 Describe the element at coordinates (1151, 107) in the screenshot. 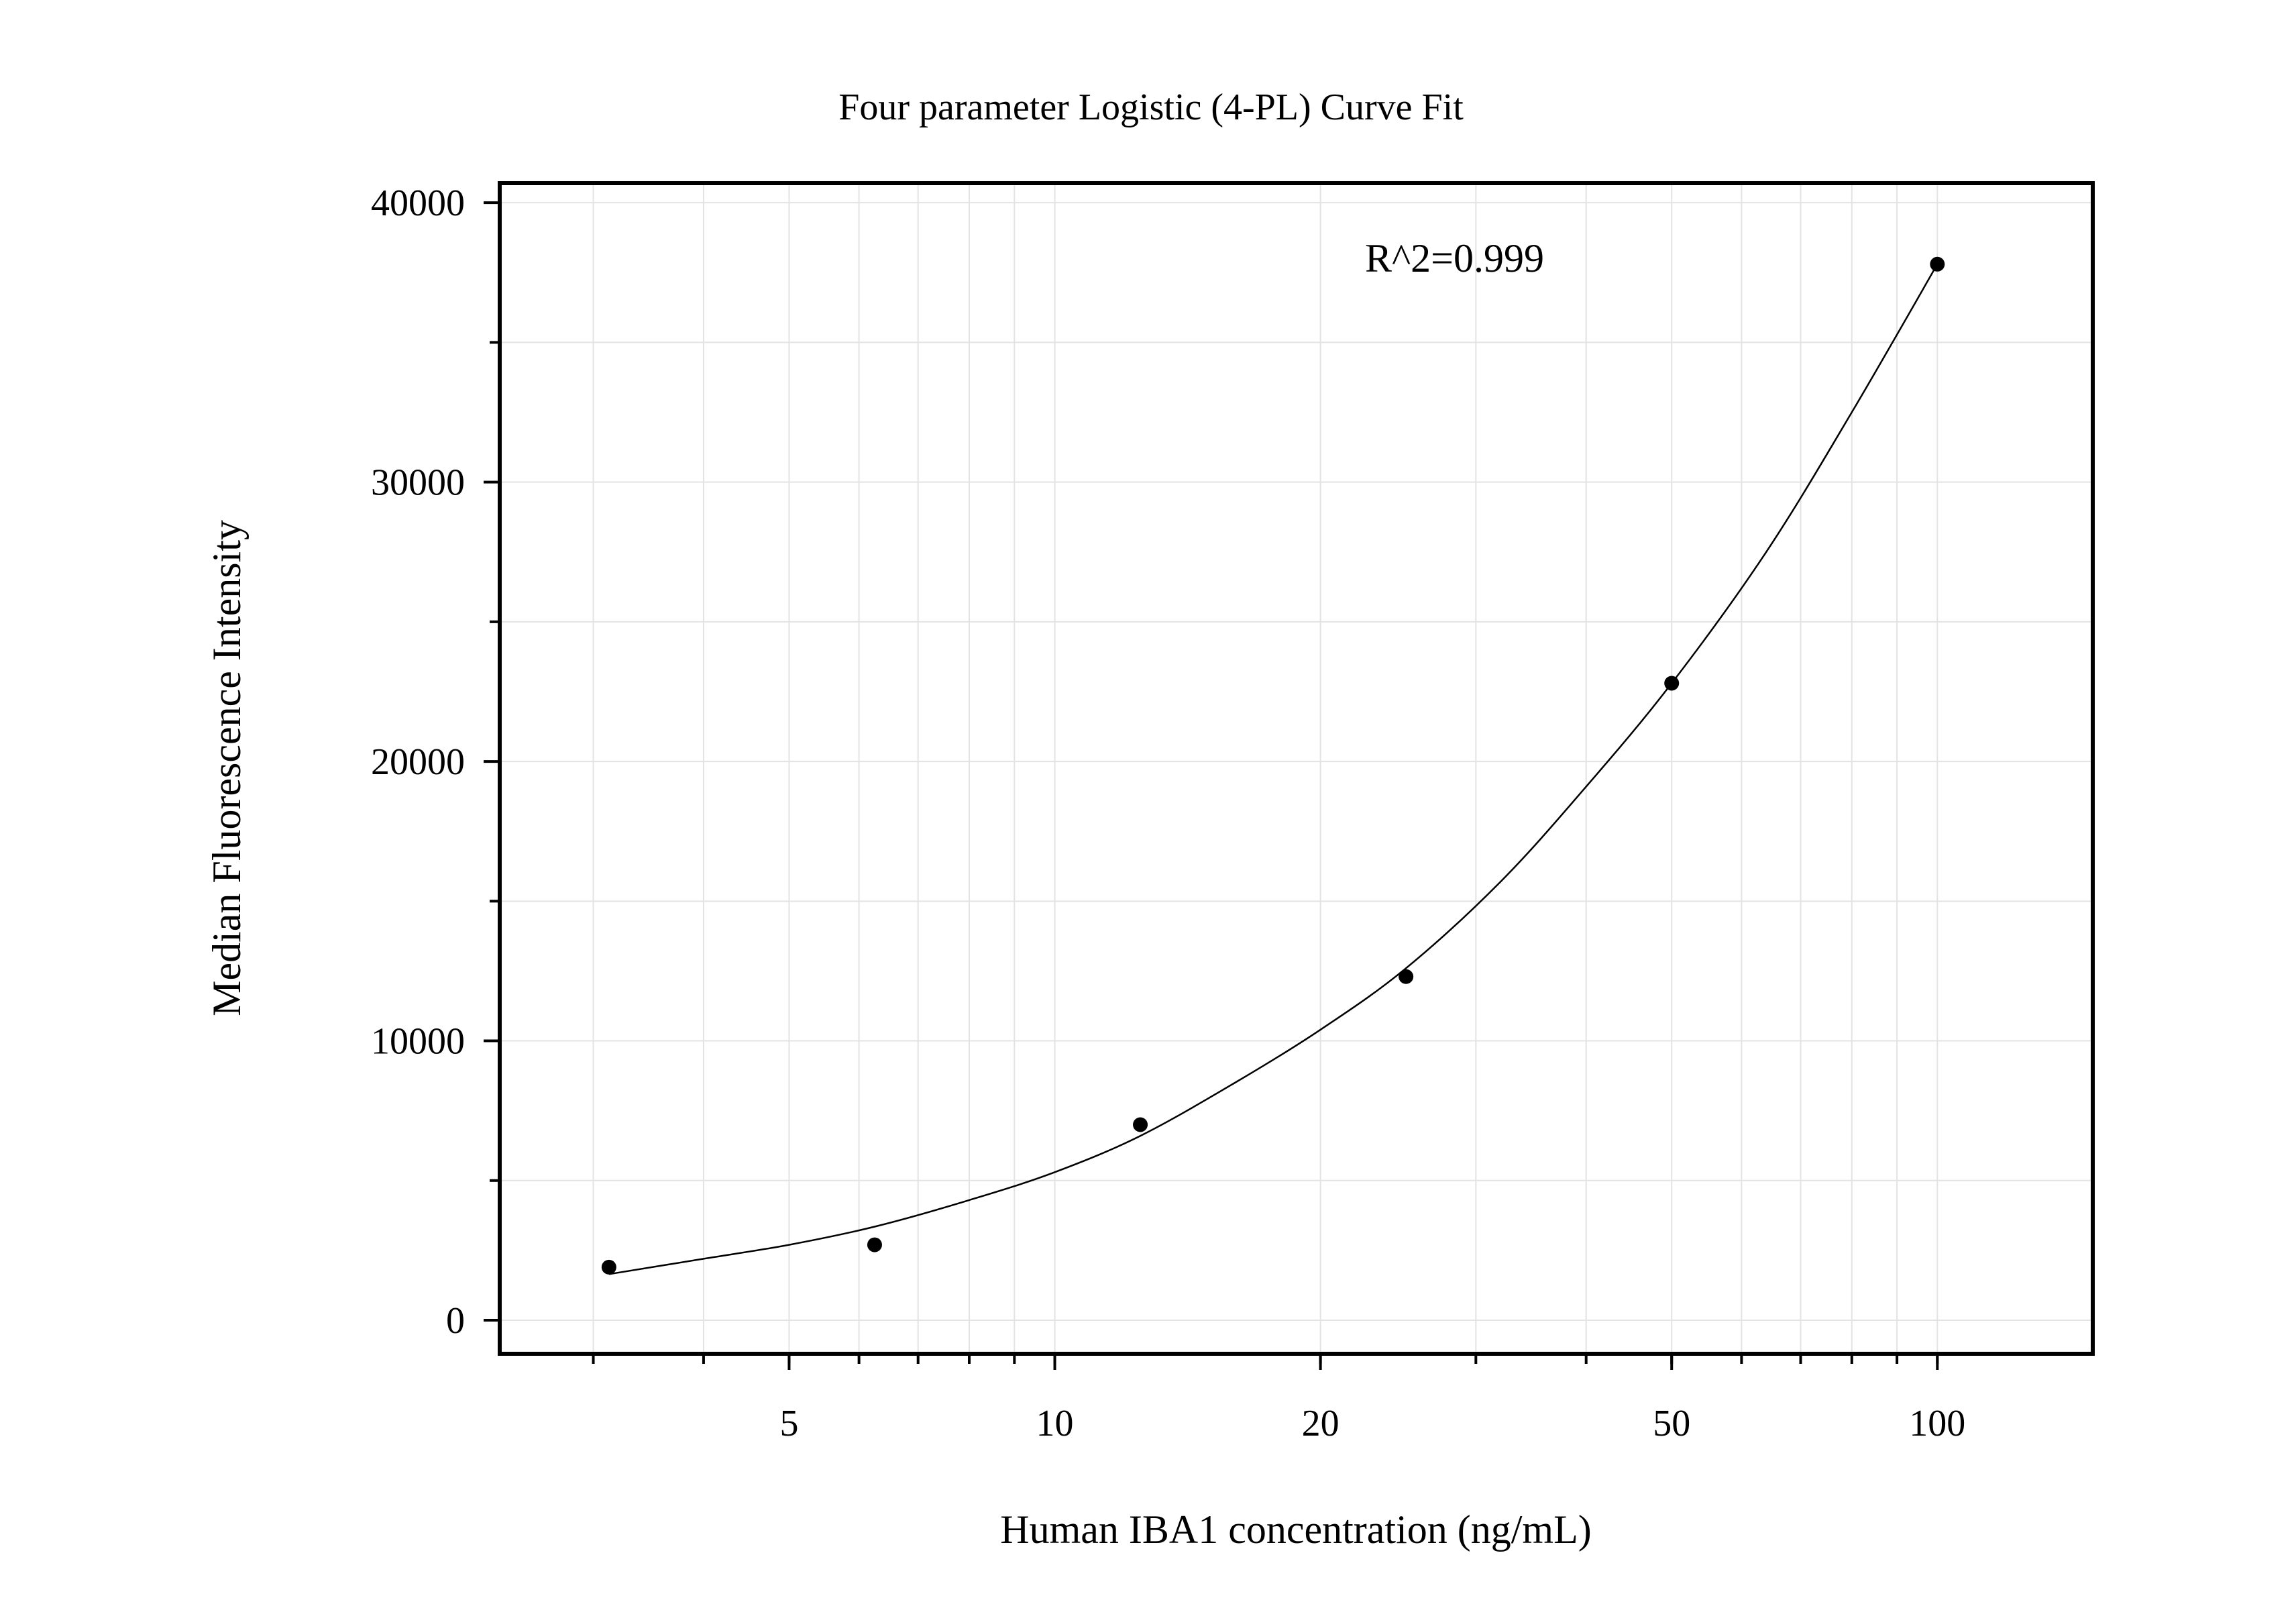

I see `chart-title: Four parameter Logistic (4-PL) Curve Fit` at that location.